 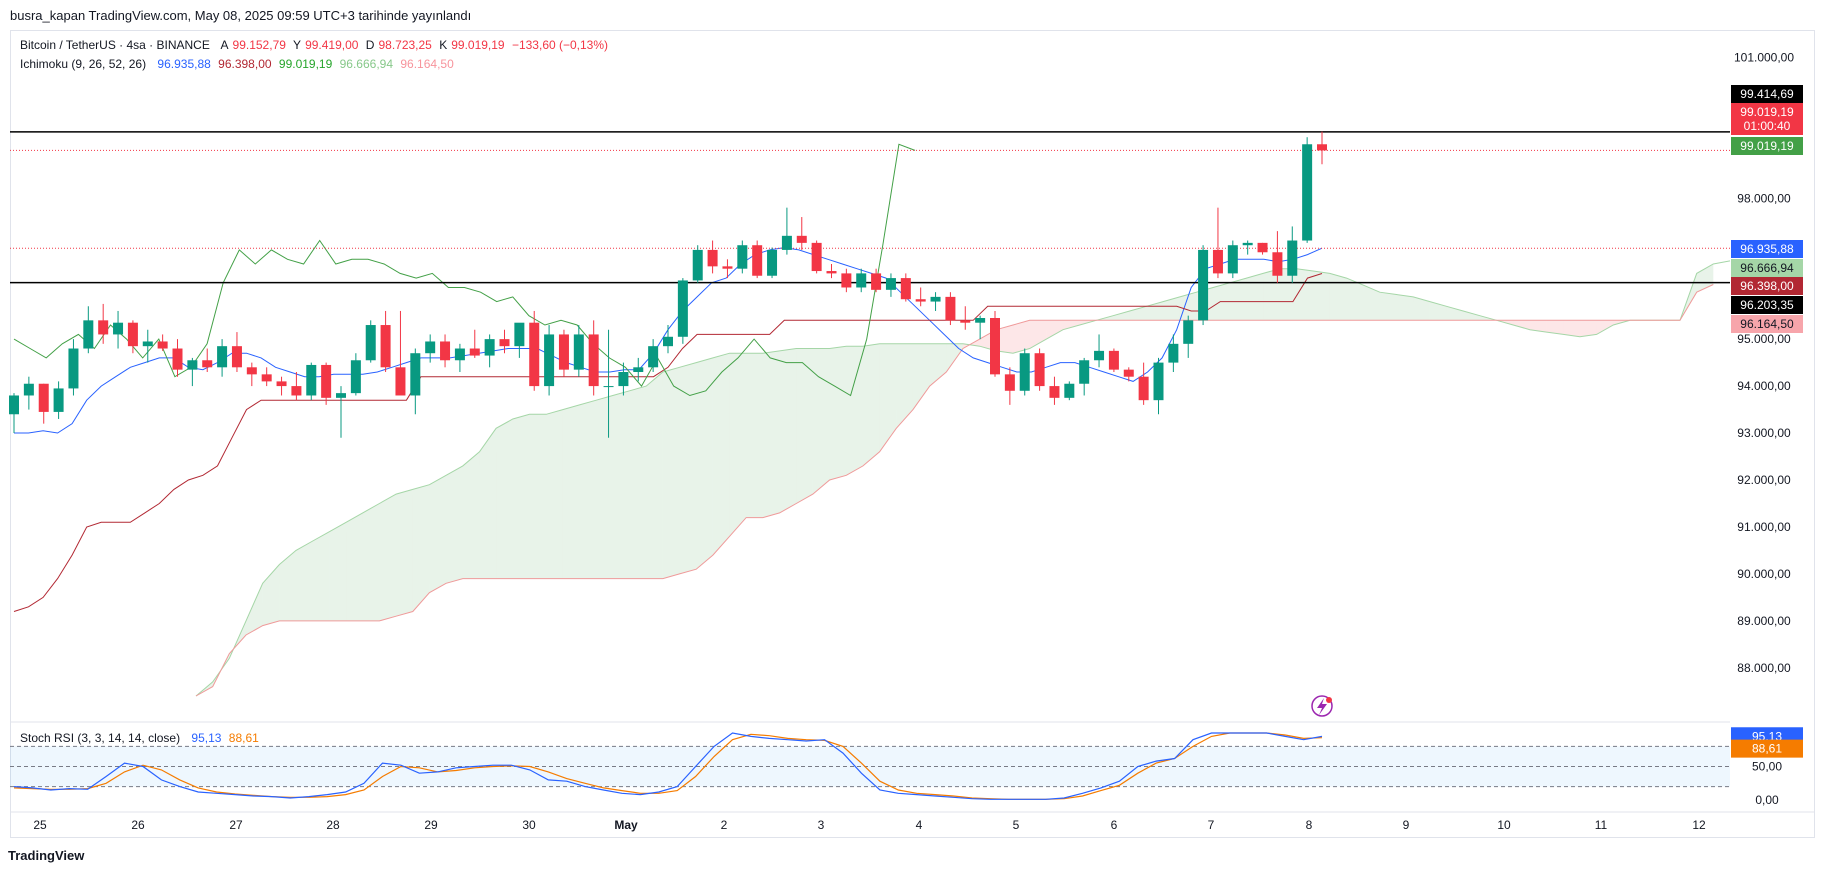 I want to click on high-label: Y, so click(x=297, y=45).